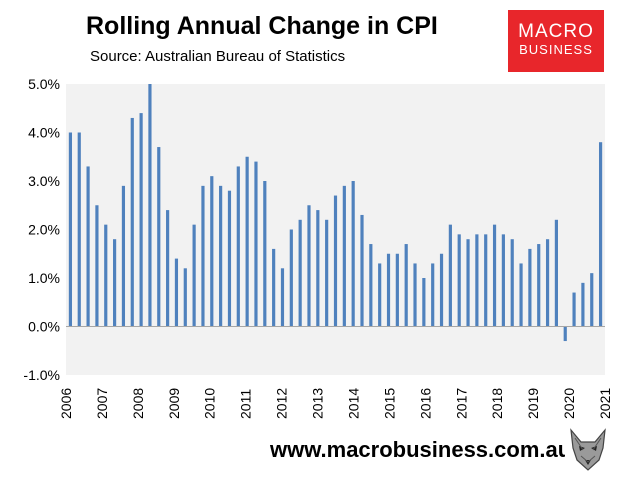  What do you see at coordinates (44, 133) in the screenshot?
I see `y-tick-label: 4.0%` at bounding box center [44, 133].